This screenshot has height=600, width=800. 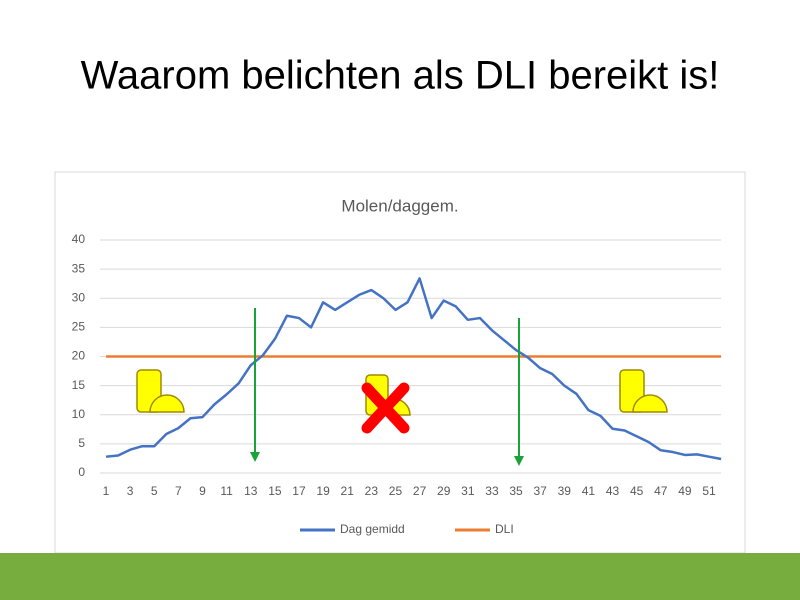 What do you see at coordinates (275, 491) in the screenshot?
I see `x-tick-label: 15` at bounding box center [275, 491].